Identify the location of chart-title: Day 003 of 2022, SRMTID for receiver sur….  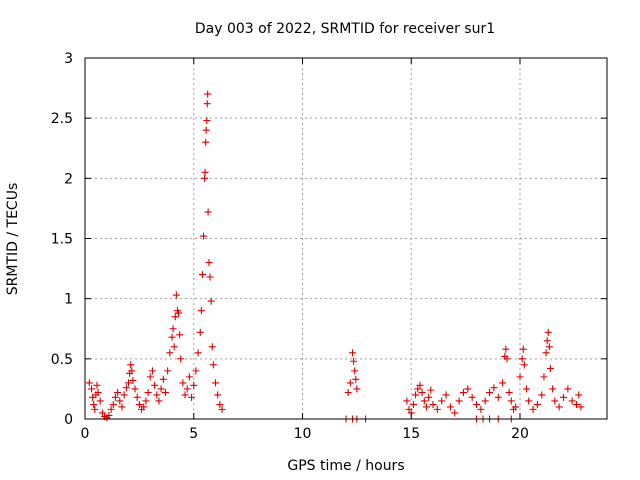
(345, 29).